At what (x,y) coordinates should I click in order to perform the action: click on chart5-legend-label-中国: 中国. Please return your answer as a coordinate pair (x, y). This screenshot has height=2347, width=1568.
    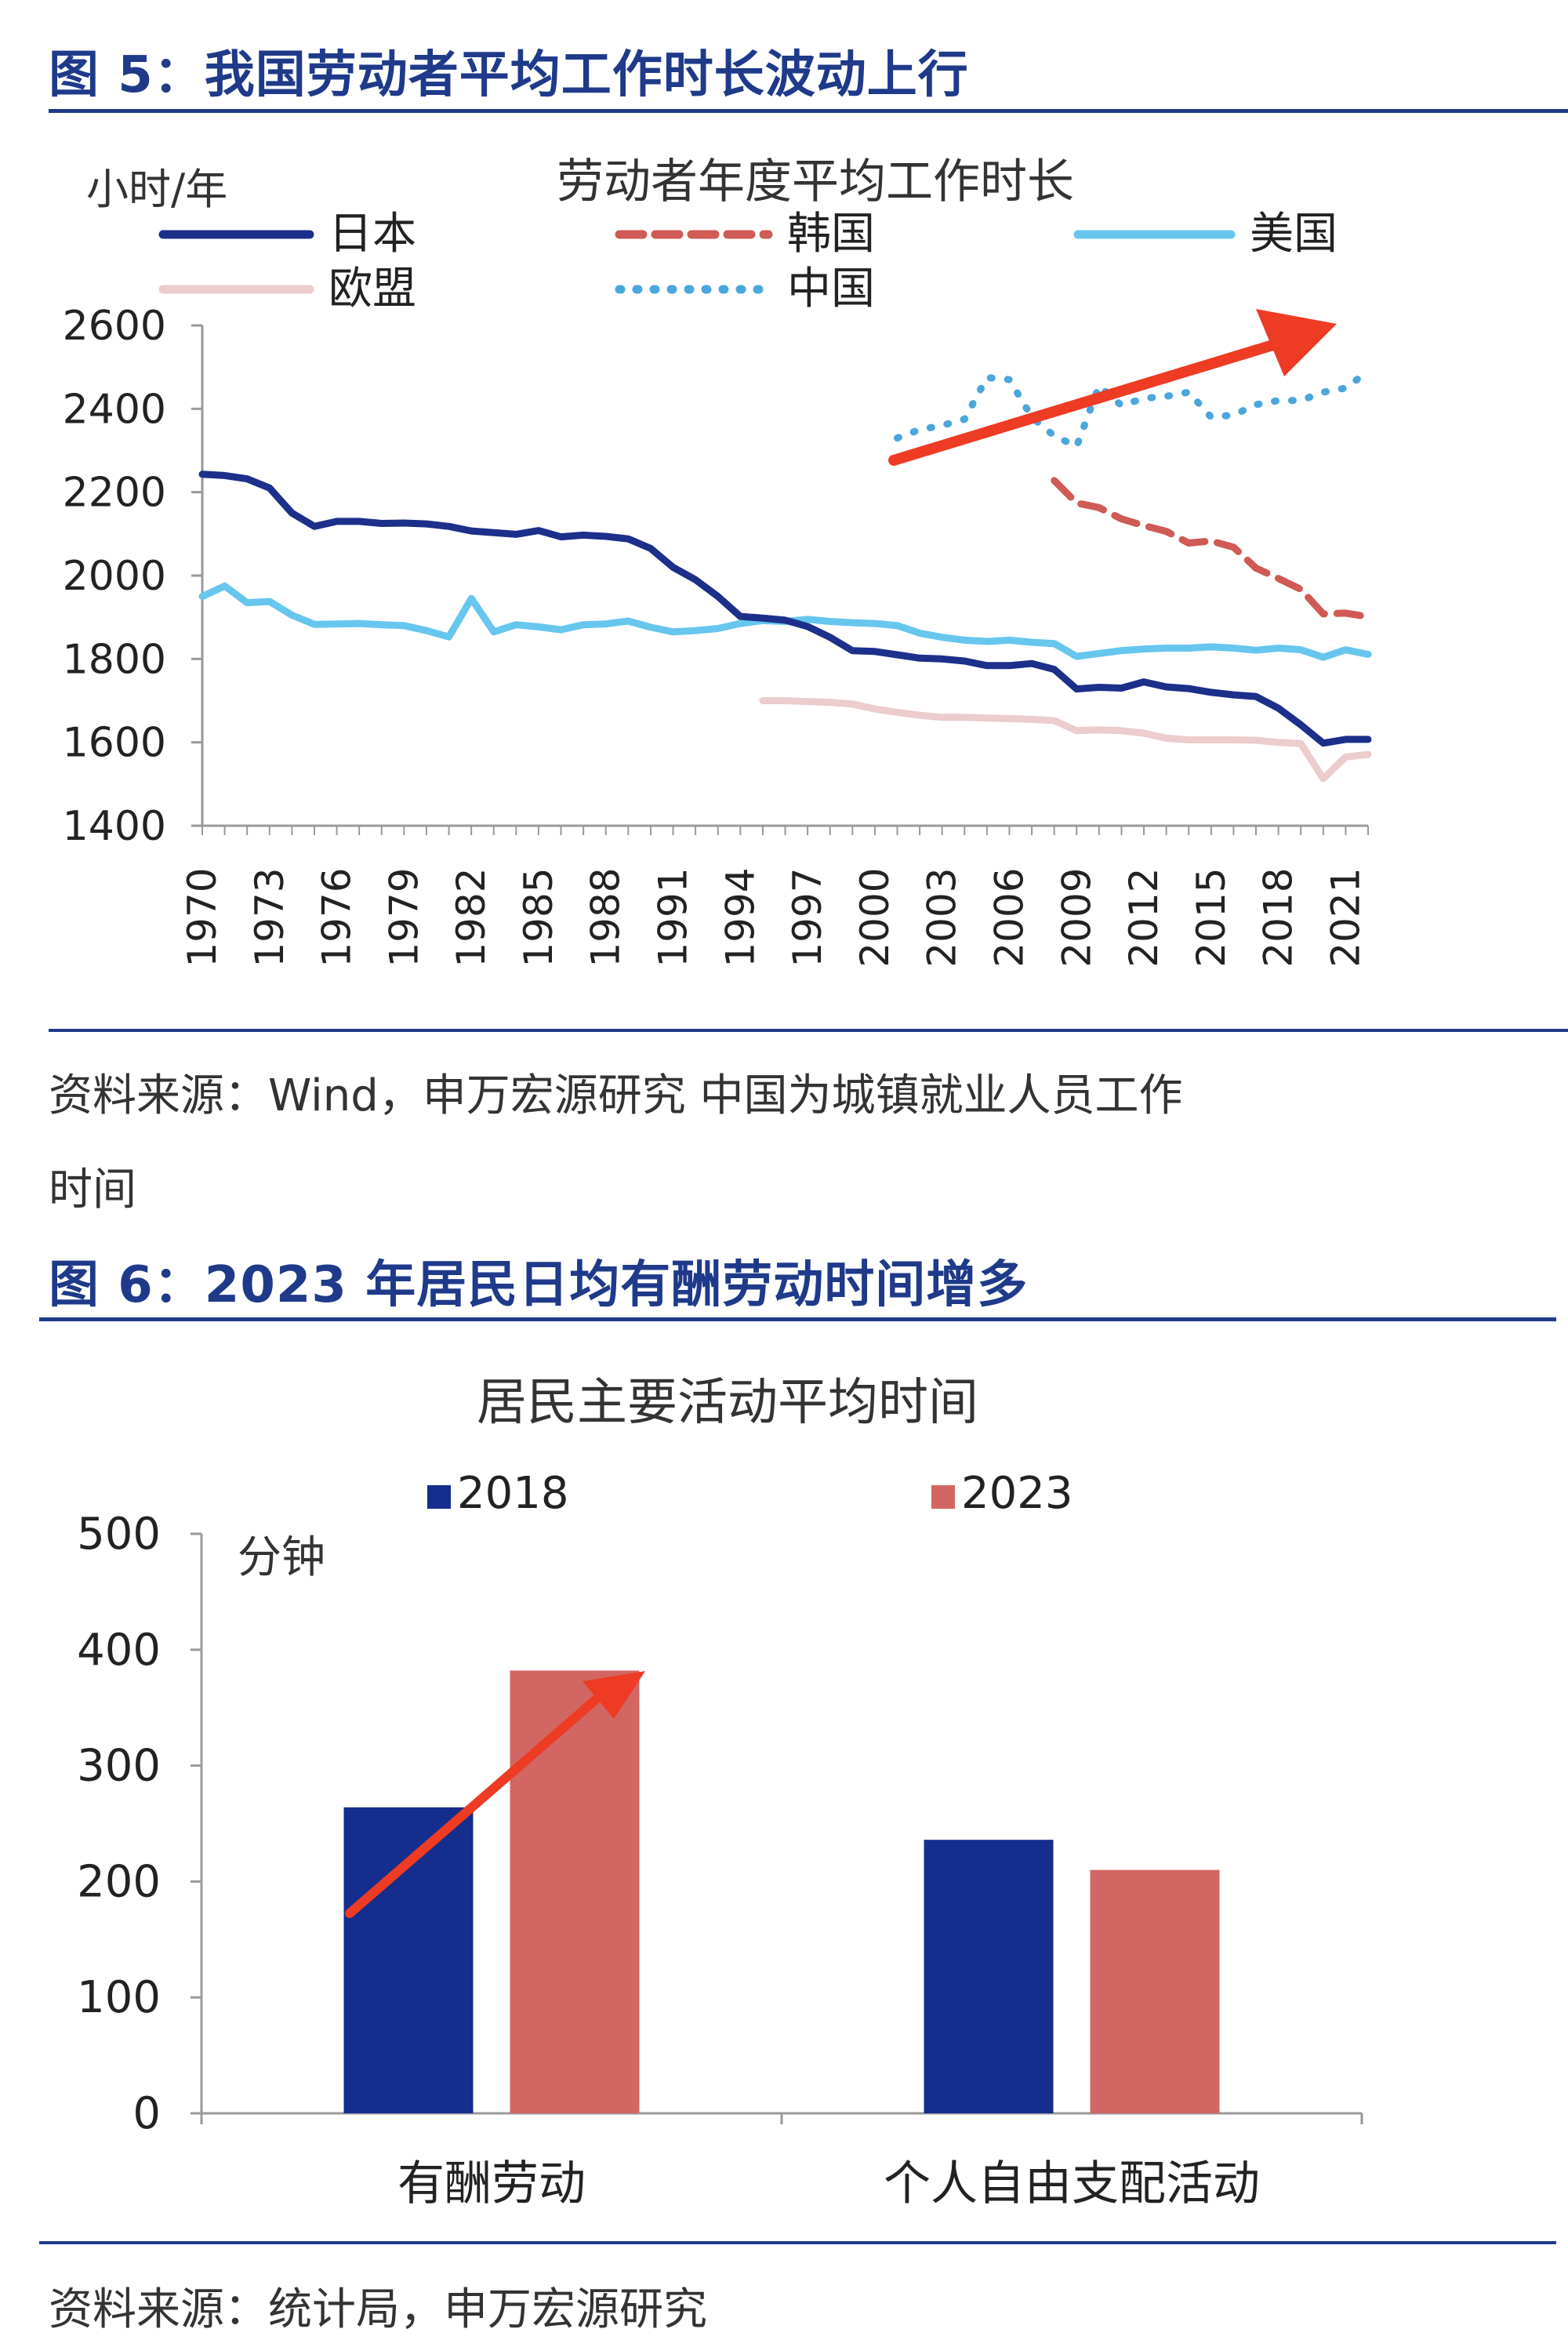
    Looking at the image, I should click on (831, 288).